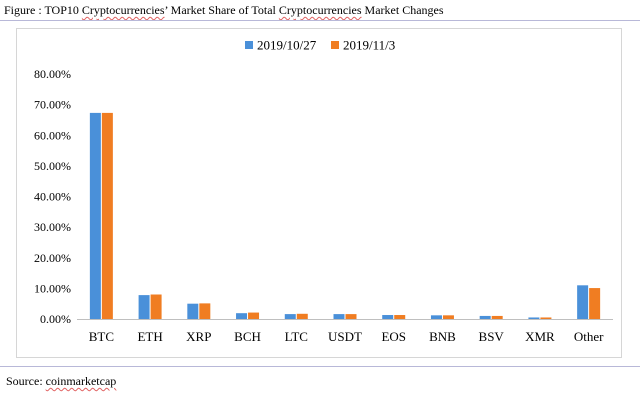  Describe the element at coordinates (388, 317) in the screenshot. I see `bar-eos-series1` at that location.